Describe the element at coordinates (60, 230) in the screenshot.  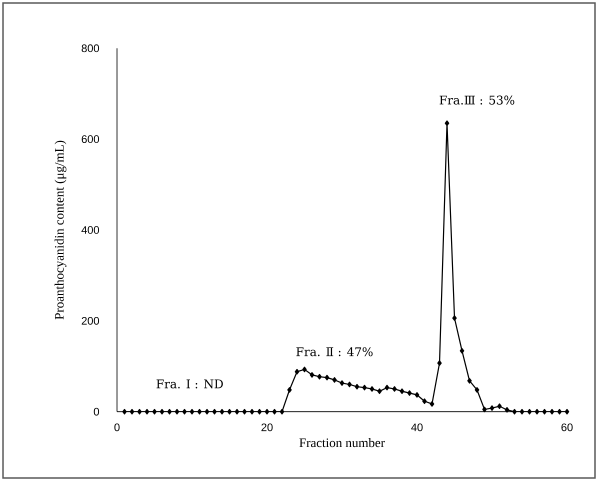
I see `y-axis-title: Proanthocyanidin content (μg/mL)` at that location.